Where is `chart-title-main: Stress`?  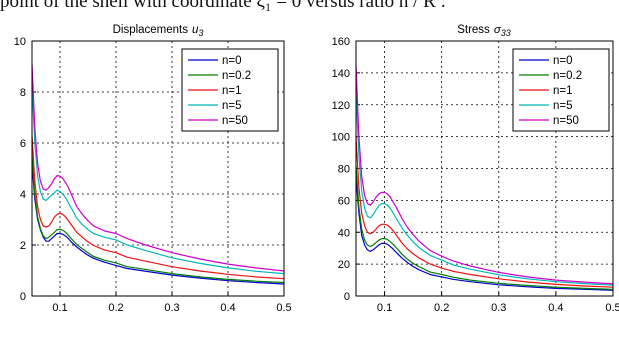
chart-title-main: Stress is located at coordinates (473, 30).